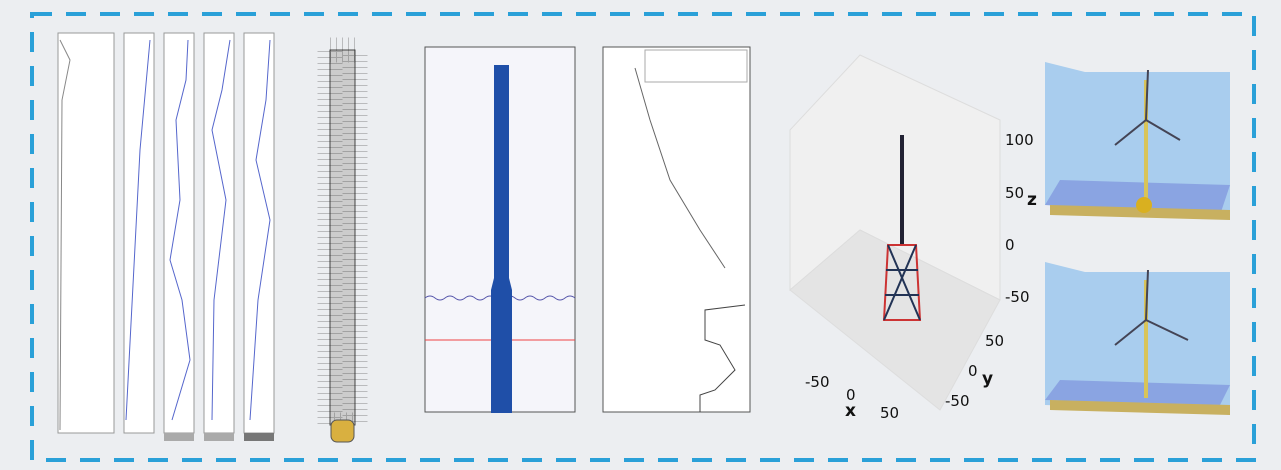  Describe the element at coordinates (1019, 140) in the screenshot. I see `z-tick-label: 100` at that location.